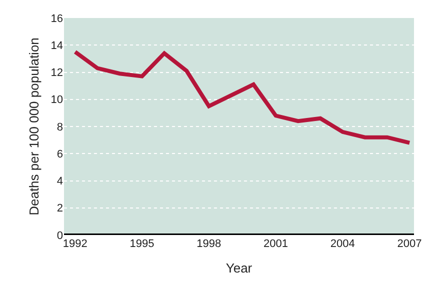 The width and height of the screenshot is (434, 285). I want to click on x-tick-label: 2001, so click(276, 244).